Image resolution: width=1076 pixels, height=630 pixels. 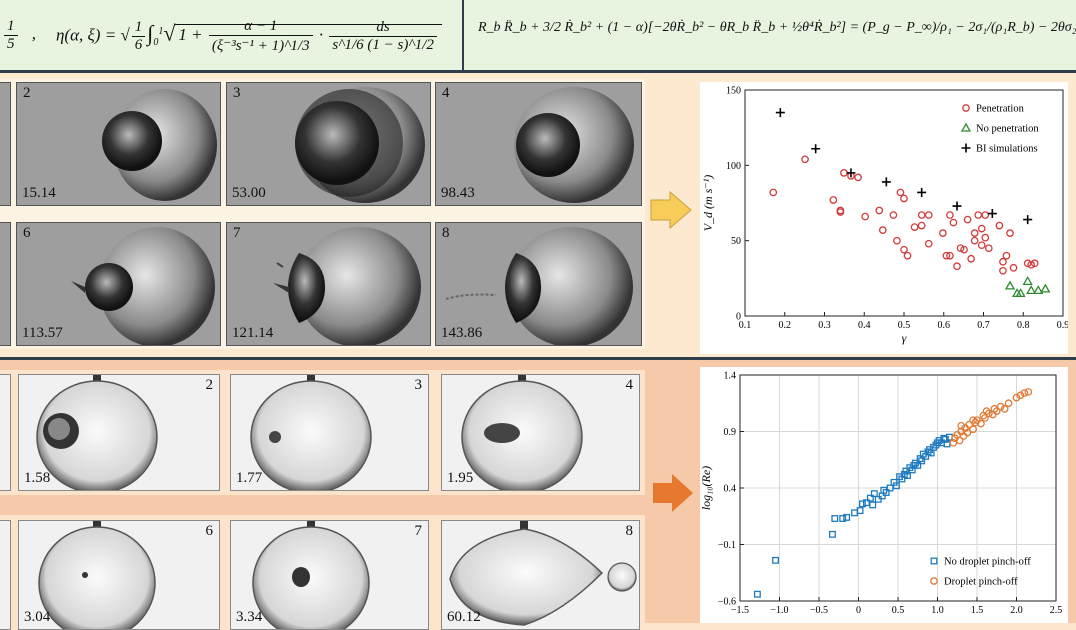 What do you see at coordinates (1023, 325) in the screenshot?
I see `x-tick-label: 0.8` at bounding box center [1023, 325].